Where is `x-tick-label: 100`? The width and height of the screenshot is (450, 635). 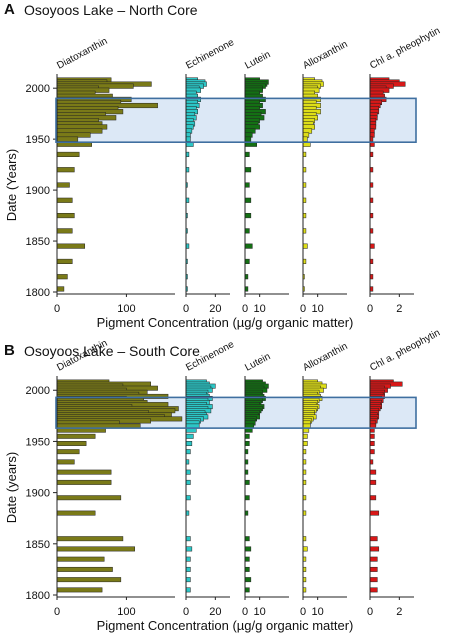
x-tick-label: 100 is located at coordinates (126, 309).